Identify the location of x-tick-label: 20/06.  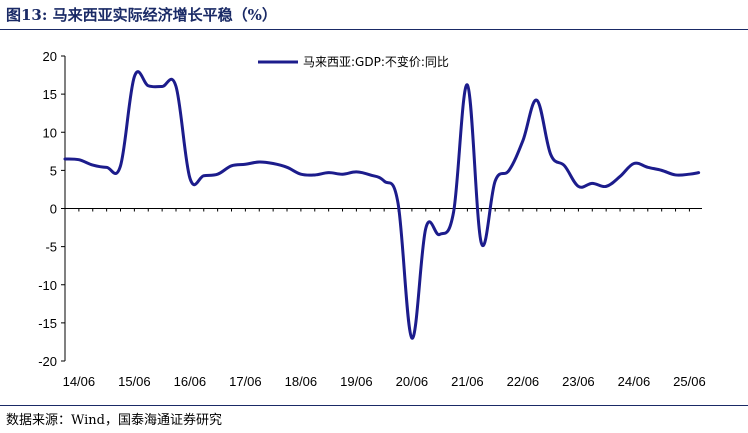
(412, 381).